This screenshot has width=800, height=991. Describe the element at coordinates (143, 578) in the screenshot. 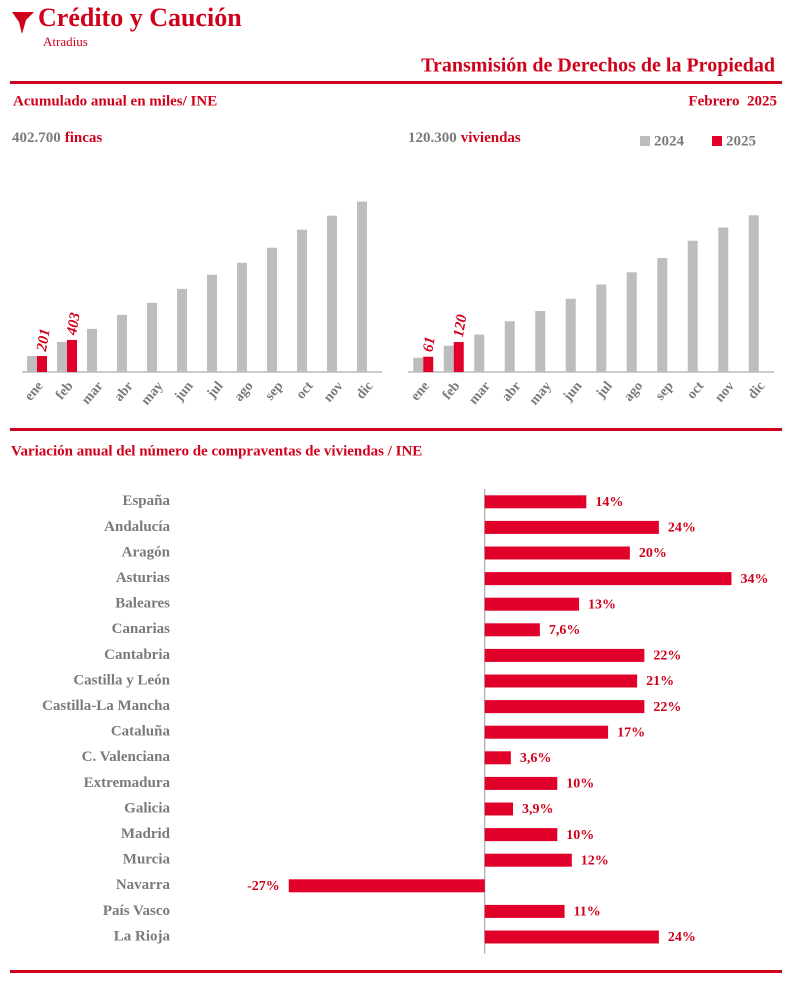

I see `category-label: Asturias` at that location.